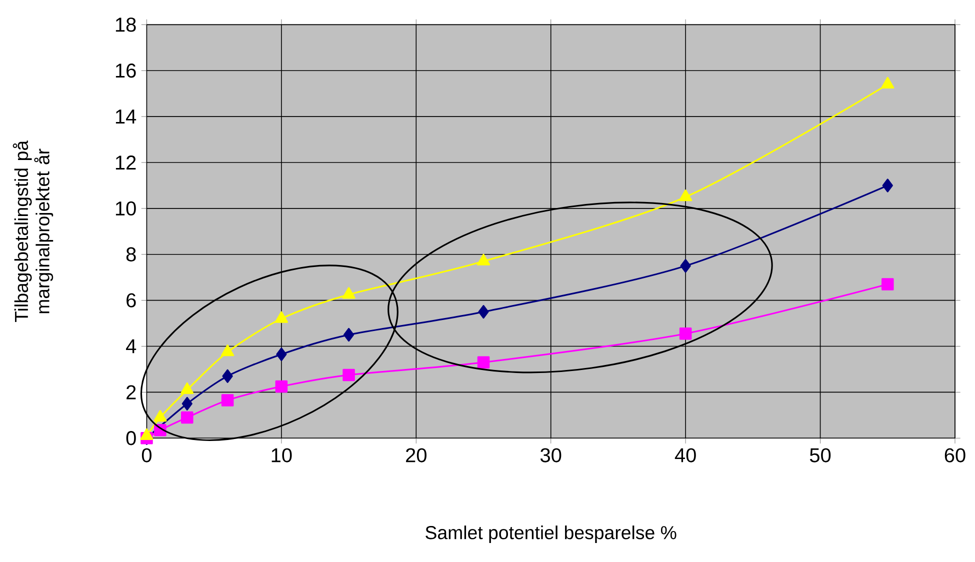 Image resolution: width=975 pixels, height=562 pixels. I want to click on y-tick-label: 14, so click(126, 117).